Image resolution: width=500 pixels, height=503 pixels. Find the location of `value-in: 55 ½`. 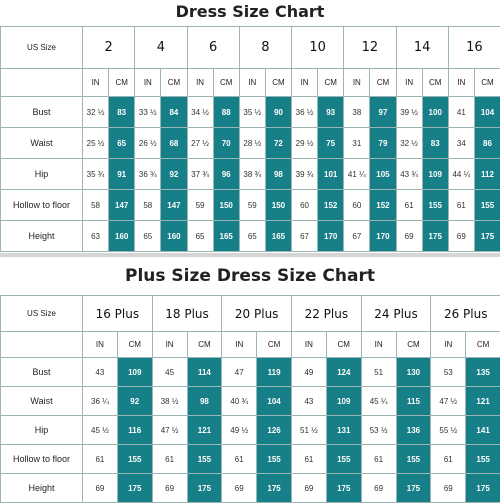

value-in: 55 ½ is located at coordinates (448, 430).